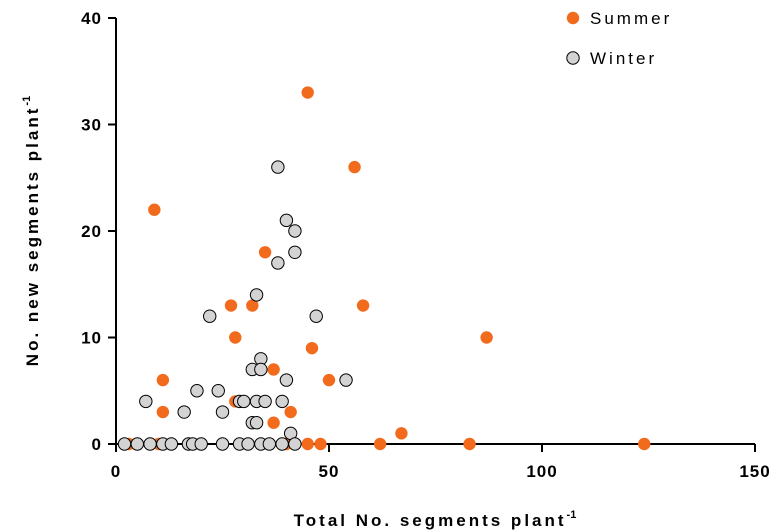  What do you see at coordinates (573, 58) in the screenshot?
I see `legend-marker-winter` at bounding box center [573, 58].